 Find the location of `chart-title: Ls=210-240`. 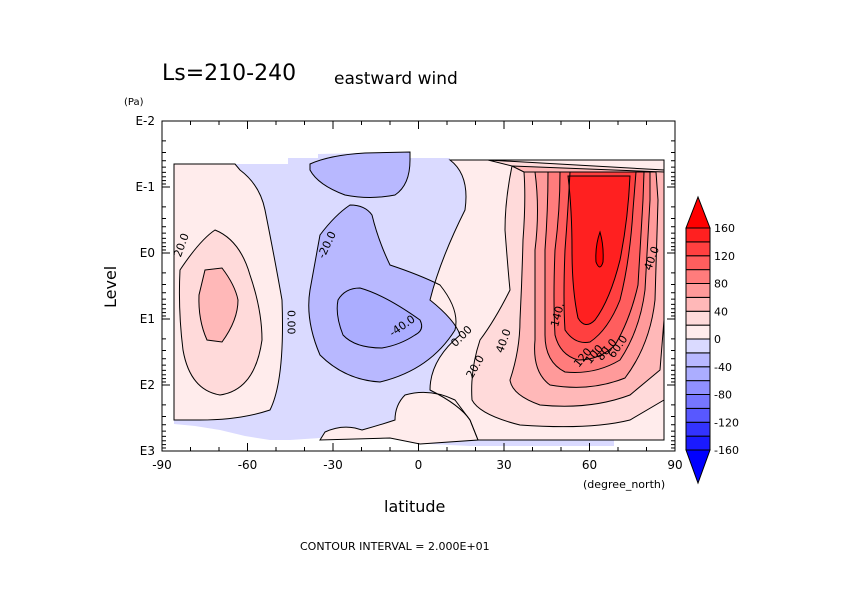

chart-title: Ls=210-240 is located at coordinates (229, 73).